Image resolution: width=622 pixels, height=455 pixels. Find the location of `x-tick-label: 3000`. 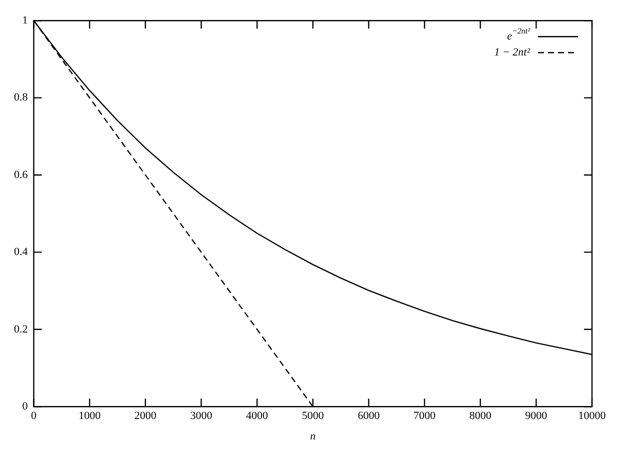

x-tick-label: 3000 is located at coordinates (201, 416).